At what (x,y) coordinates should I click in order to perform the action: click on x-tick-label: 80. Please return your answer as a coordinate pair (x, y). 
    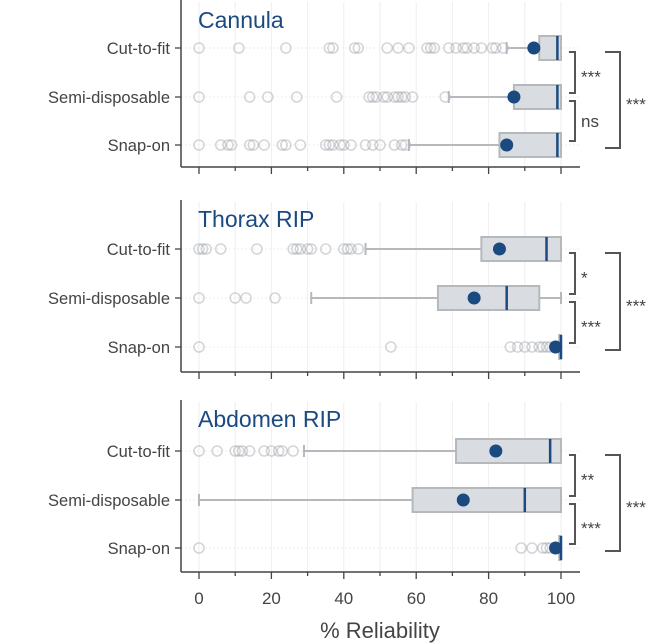
    Looking at the image, I should click on (488, 598).